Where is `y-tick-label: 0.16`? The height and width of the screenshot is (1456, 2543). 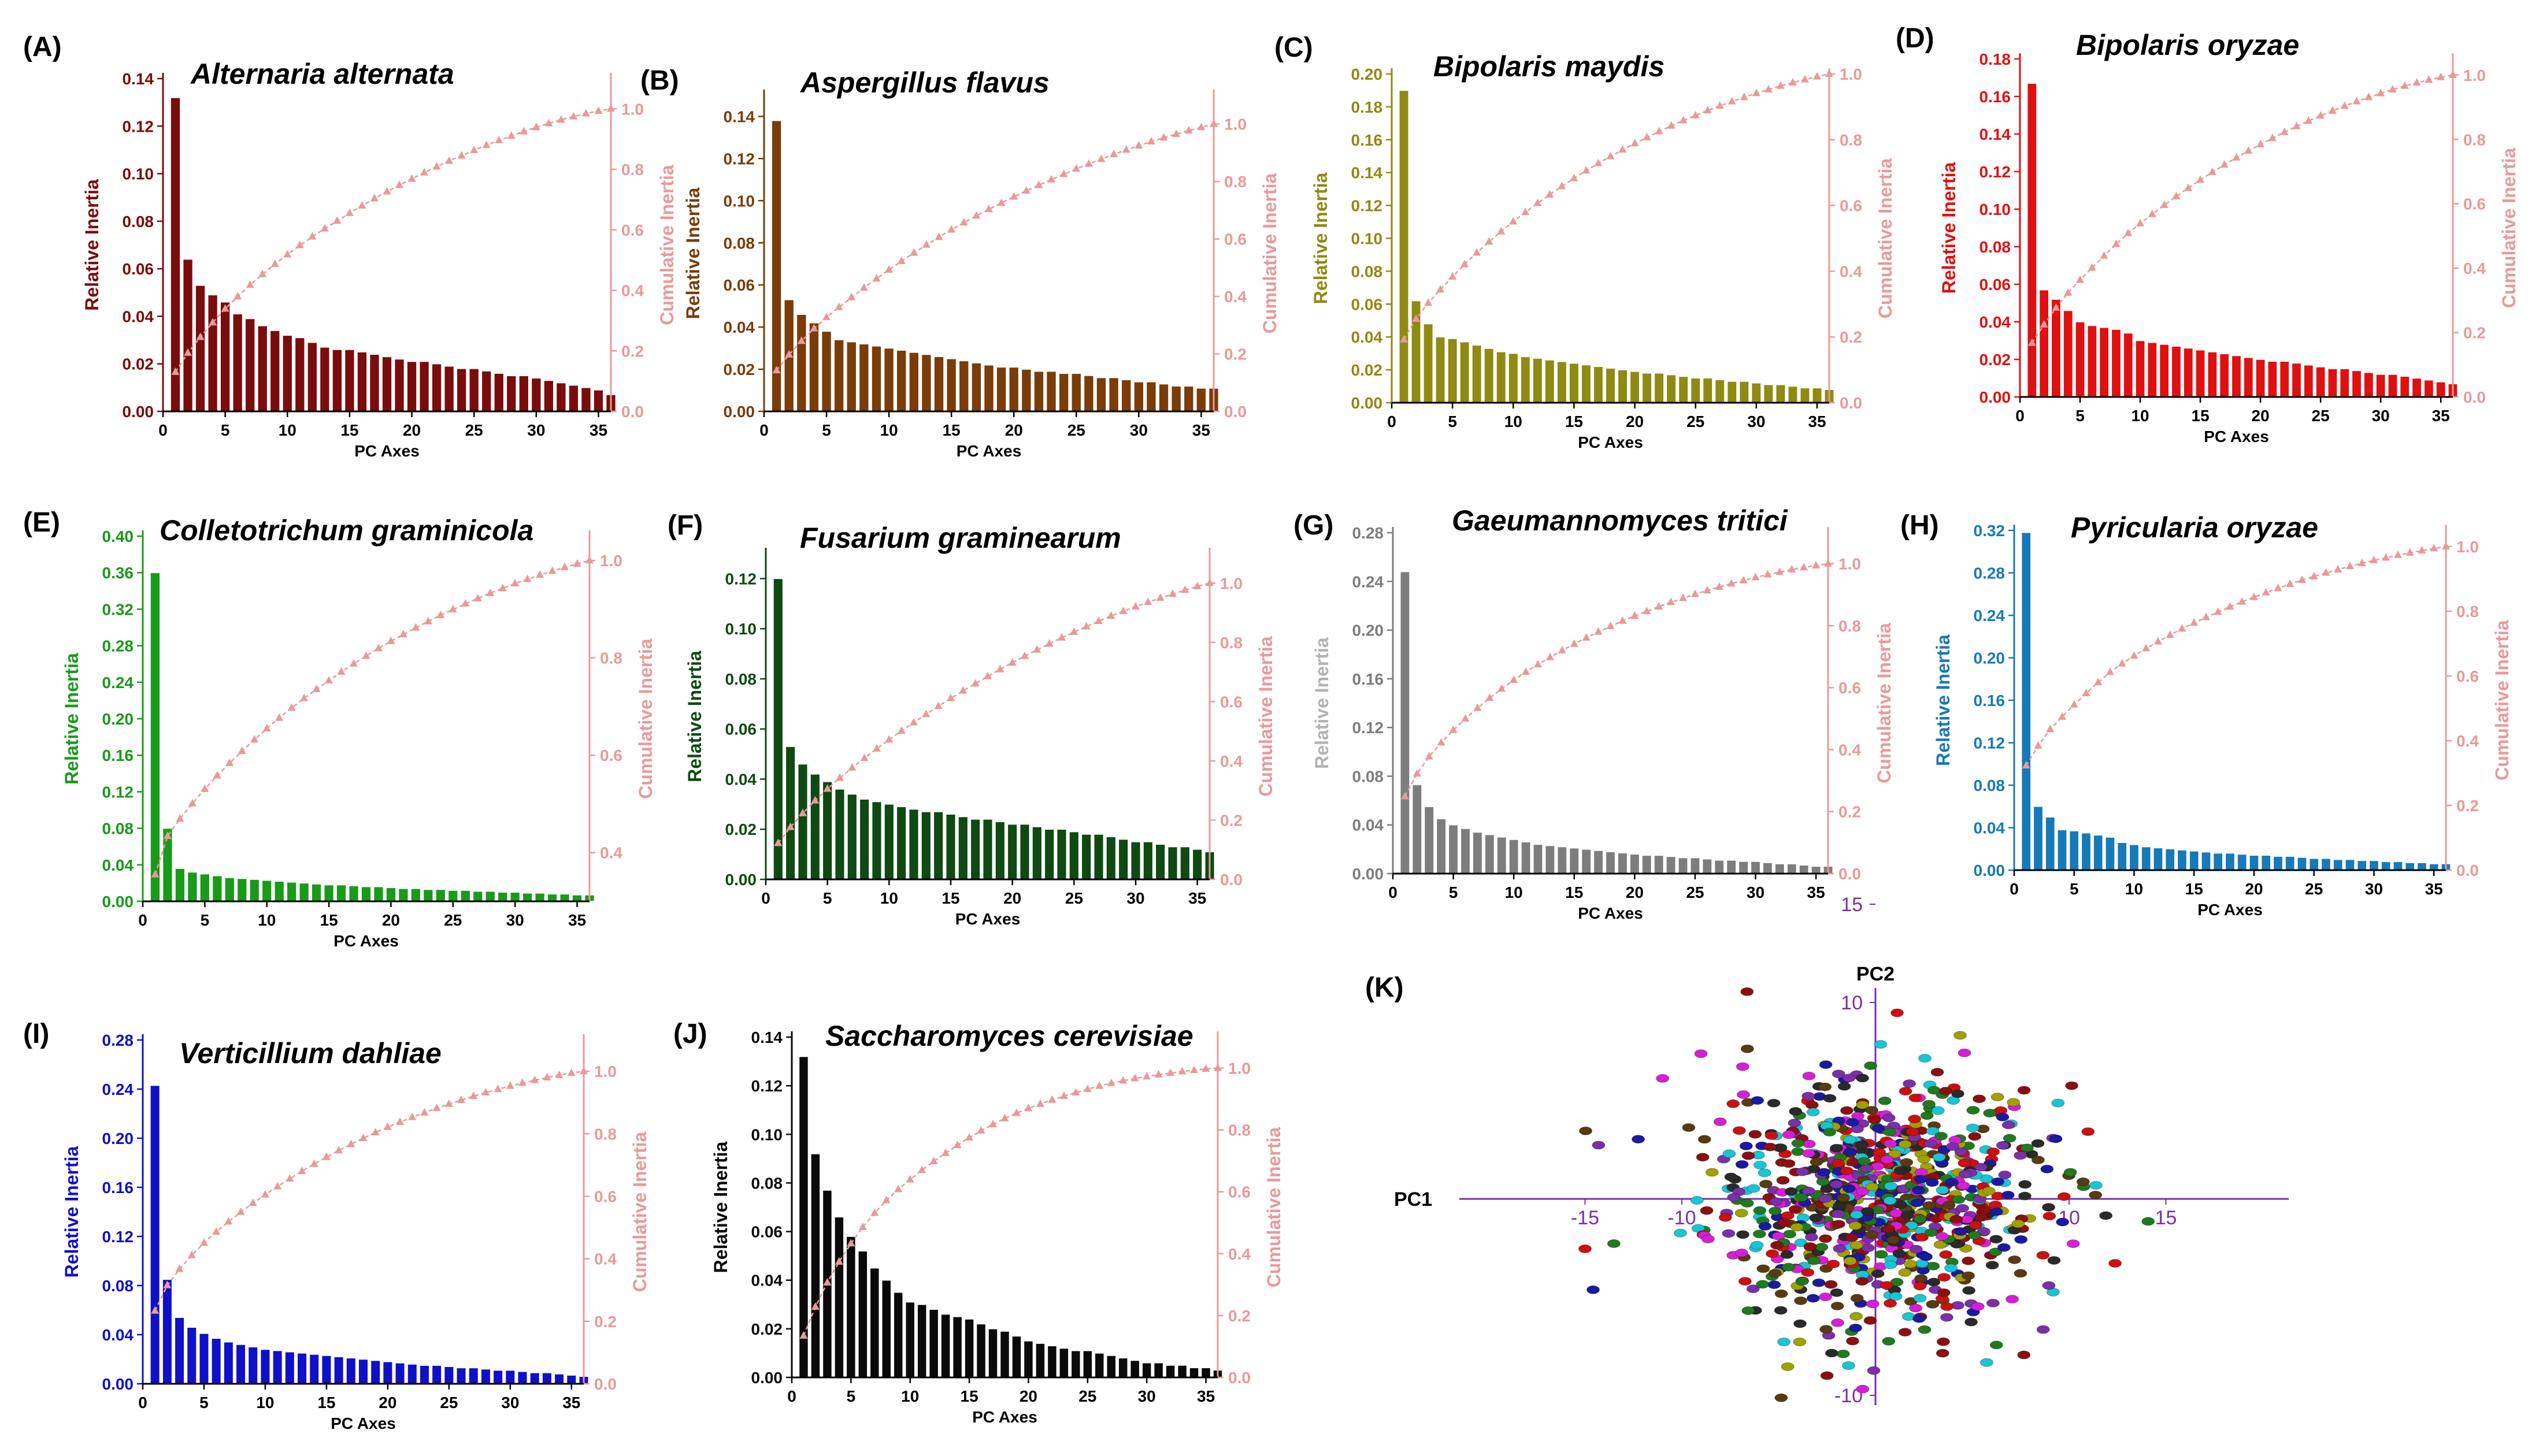 y-tick-label: 0.16 is located at coordinates (118, 755).